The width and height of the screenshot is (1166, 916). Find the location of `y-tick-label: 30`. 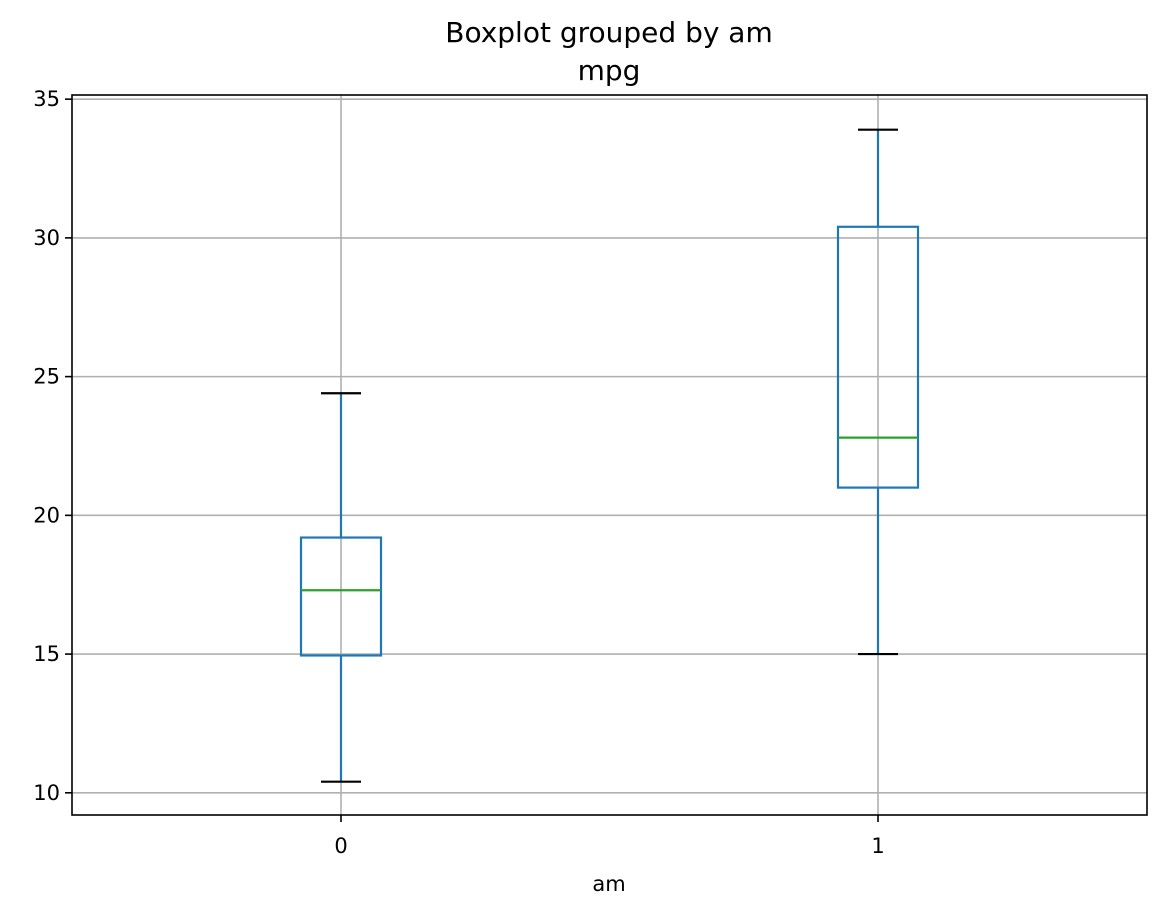

y-tick-label: 30 is located at coordinates (46, 238).